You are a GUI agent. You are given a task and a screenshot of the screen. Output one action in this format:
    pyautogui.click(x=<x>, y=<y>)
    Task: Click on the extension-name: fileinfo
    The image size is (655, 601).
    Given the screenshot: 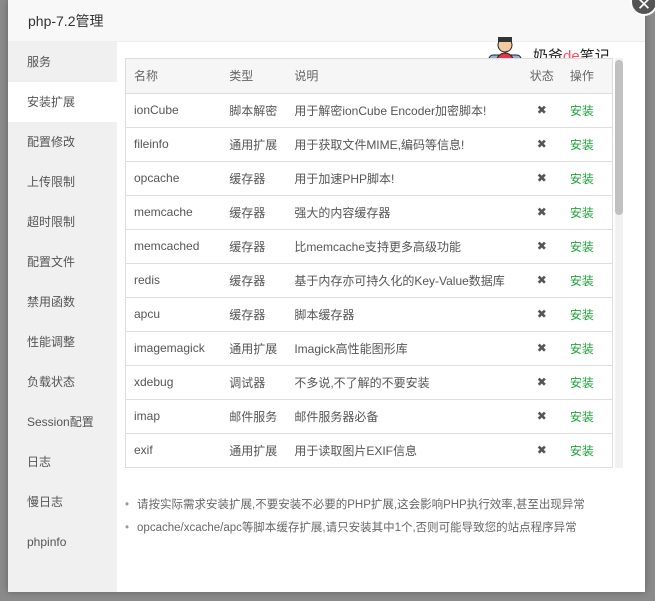 What is the action you would take?
    pyautogui.click(x=174, y=144)
    